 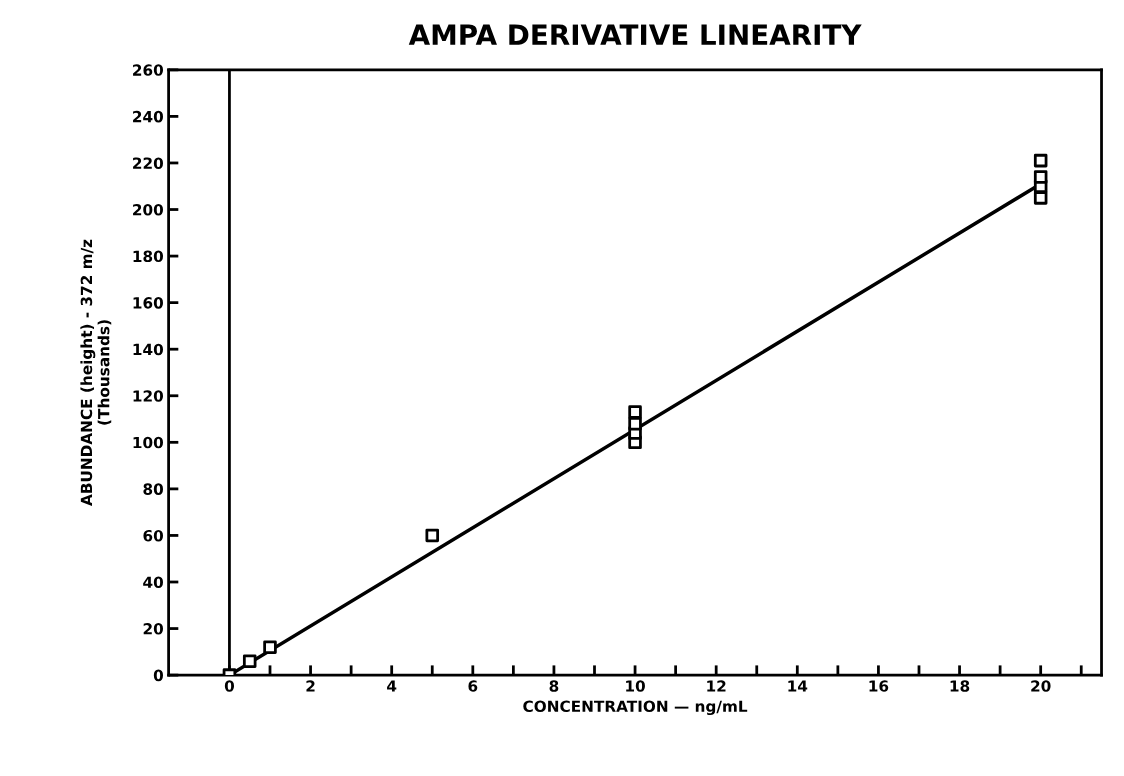 What do you see at coordinates (960, 686) in the screenshot?
I see `x-tick-label: 18` at bounding box center [960, 686].